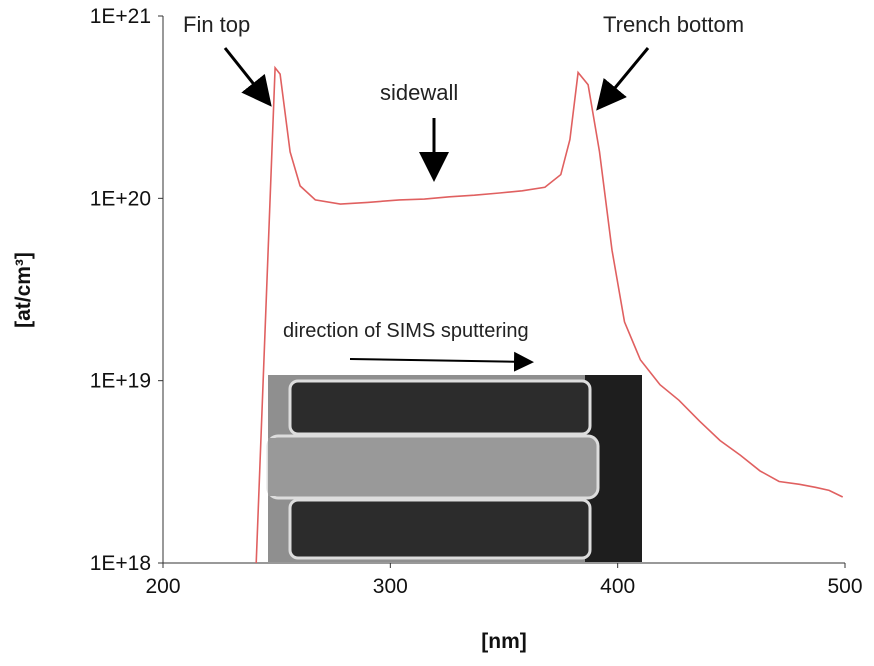  What do you see at coordinates (673, 24) in the screenshot?
I see `trench-bottom-label: Trench bottom` at bounding box center [673, 24].